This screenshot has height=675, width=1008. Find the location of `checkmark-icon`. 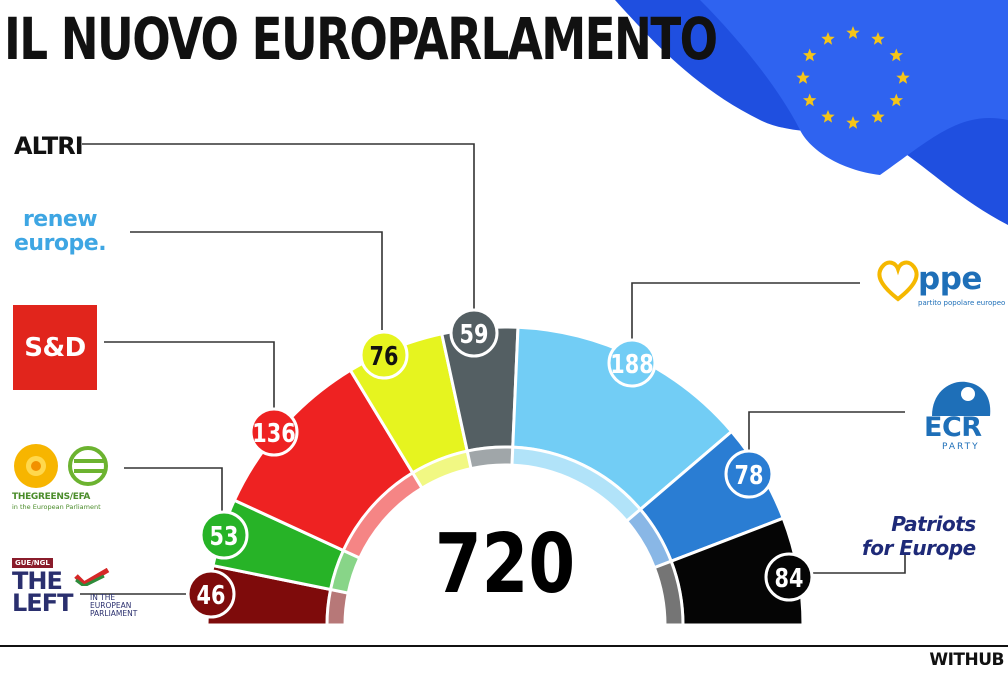

checkmark-icon is located at coordinates (92, 577).